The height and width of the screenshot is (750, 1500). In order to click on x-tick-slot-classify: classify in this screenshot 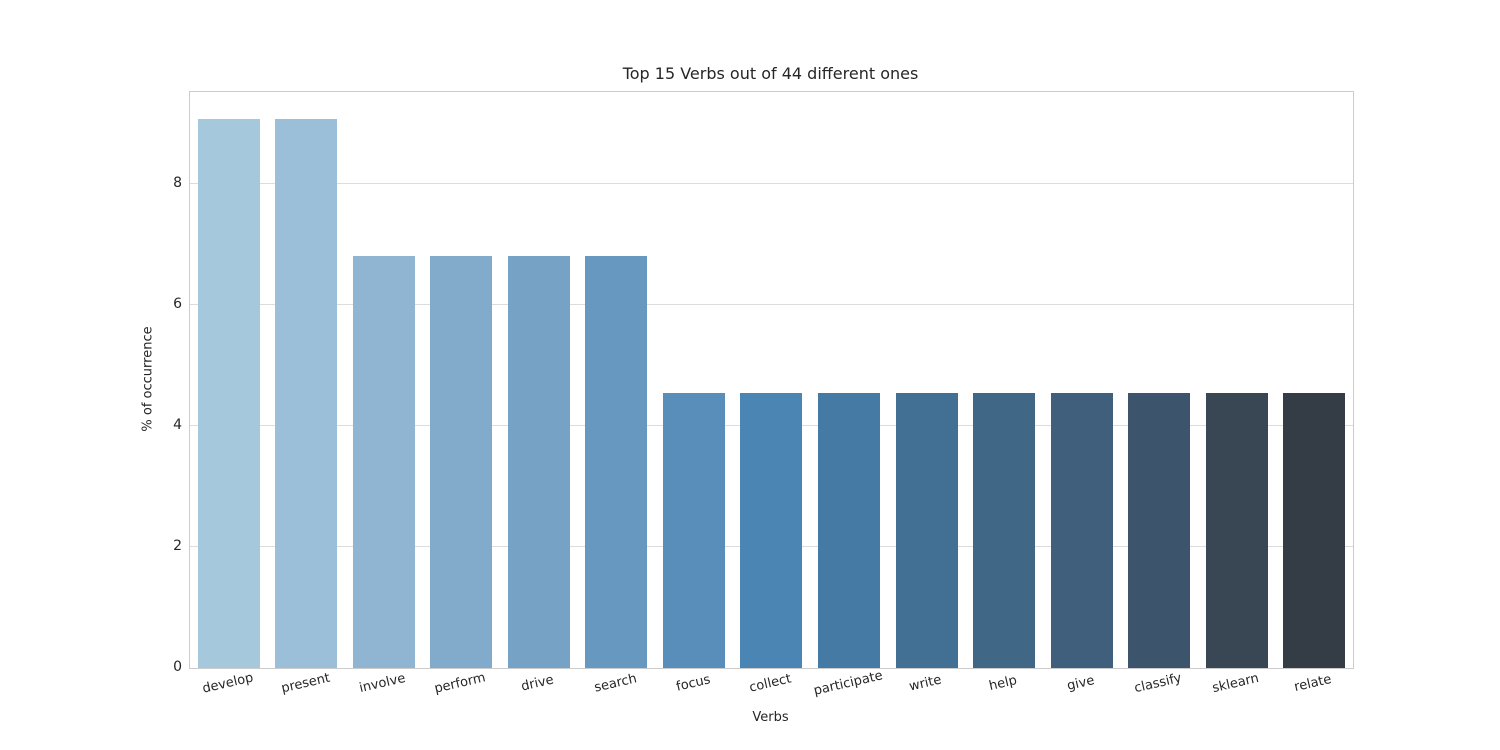, I will do `click(1158, 683)`.